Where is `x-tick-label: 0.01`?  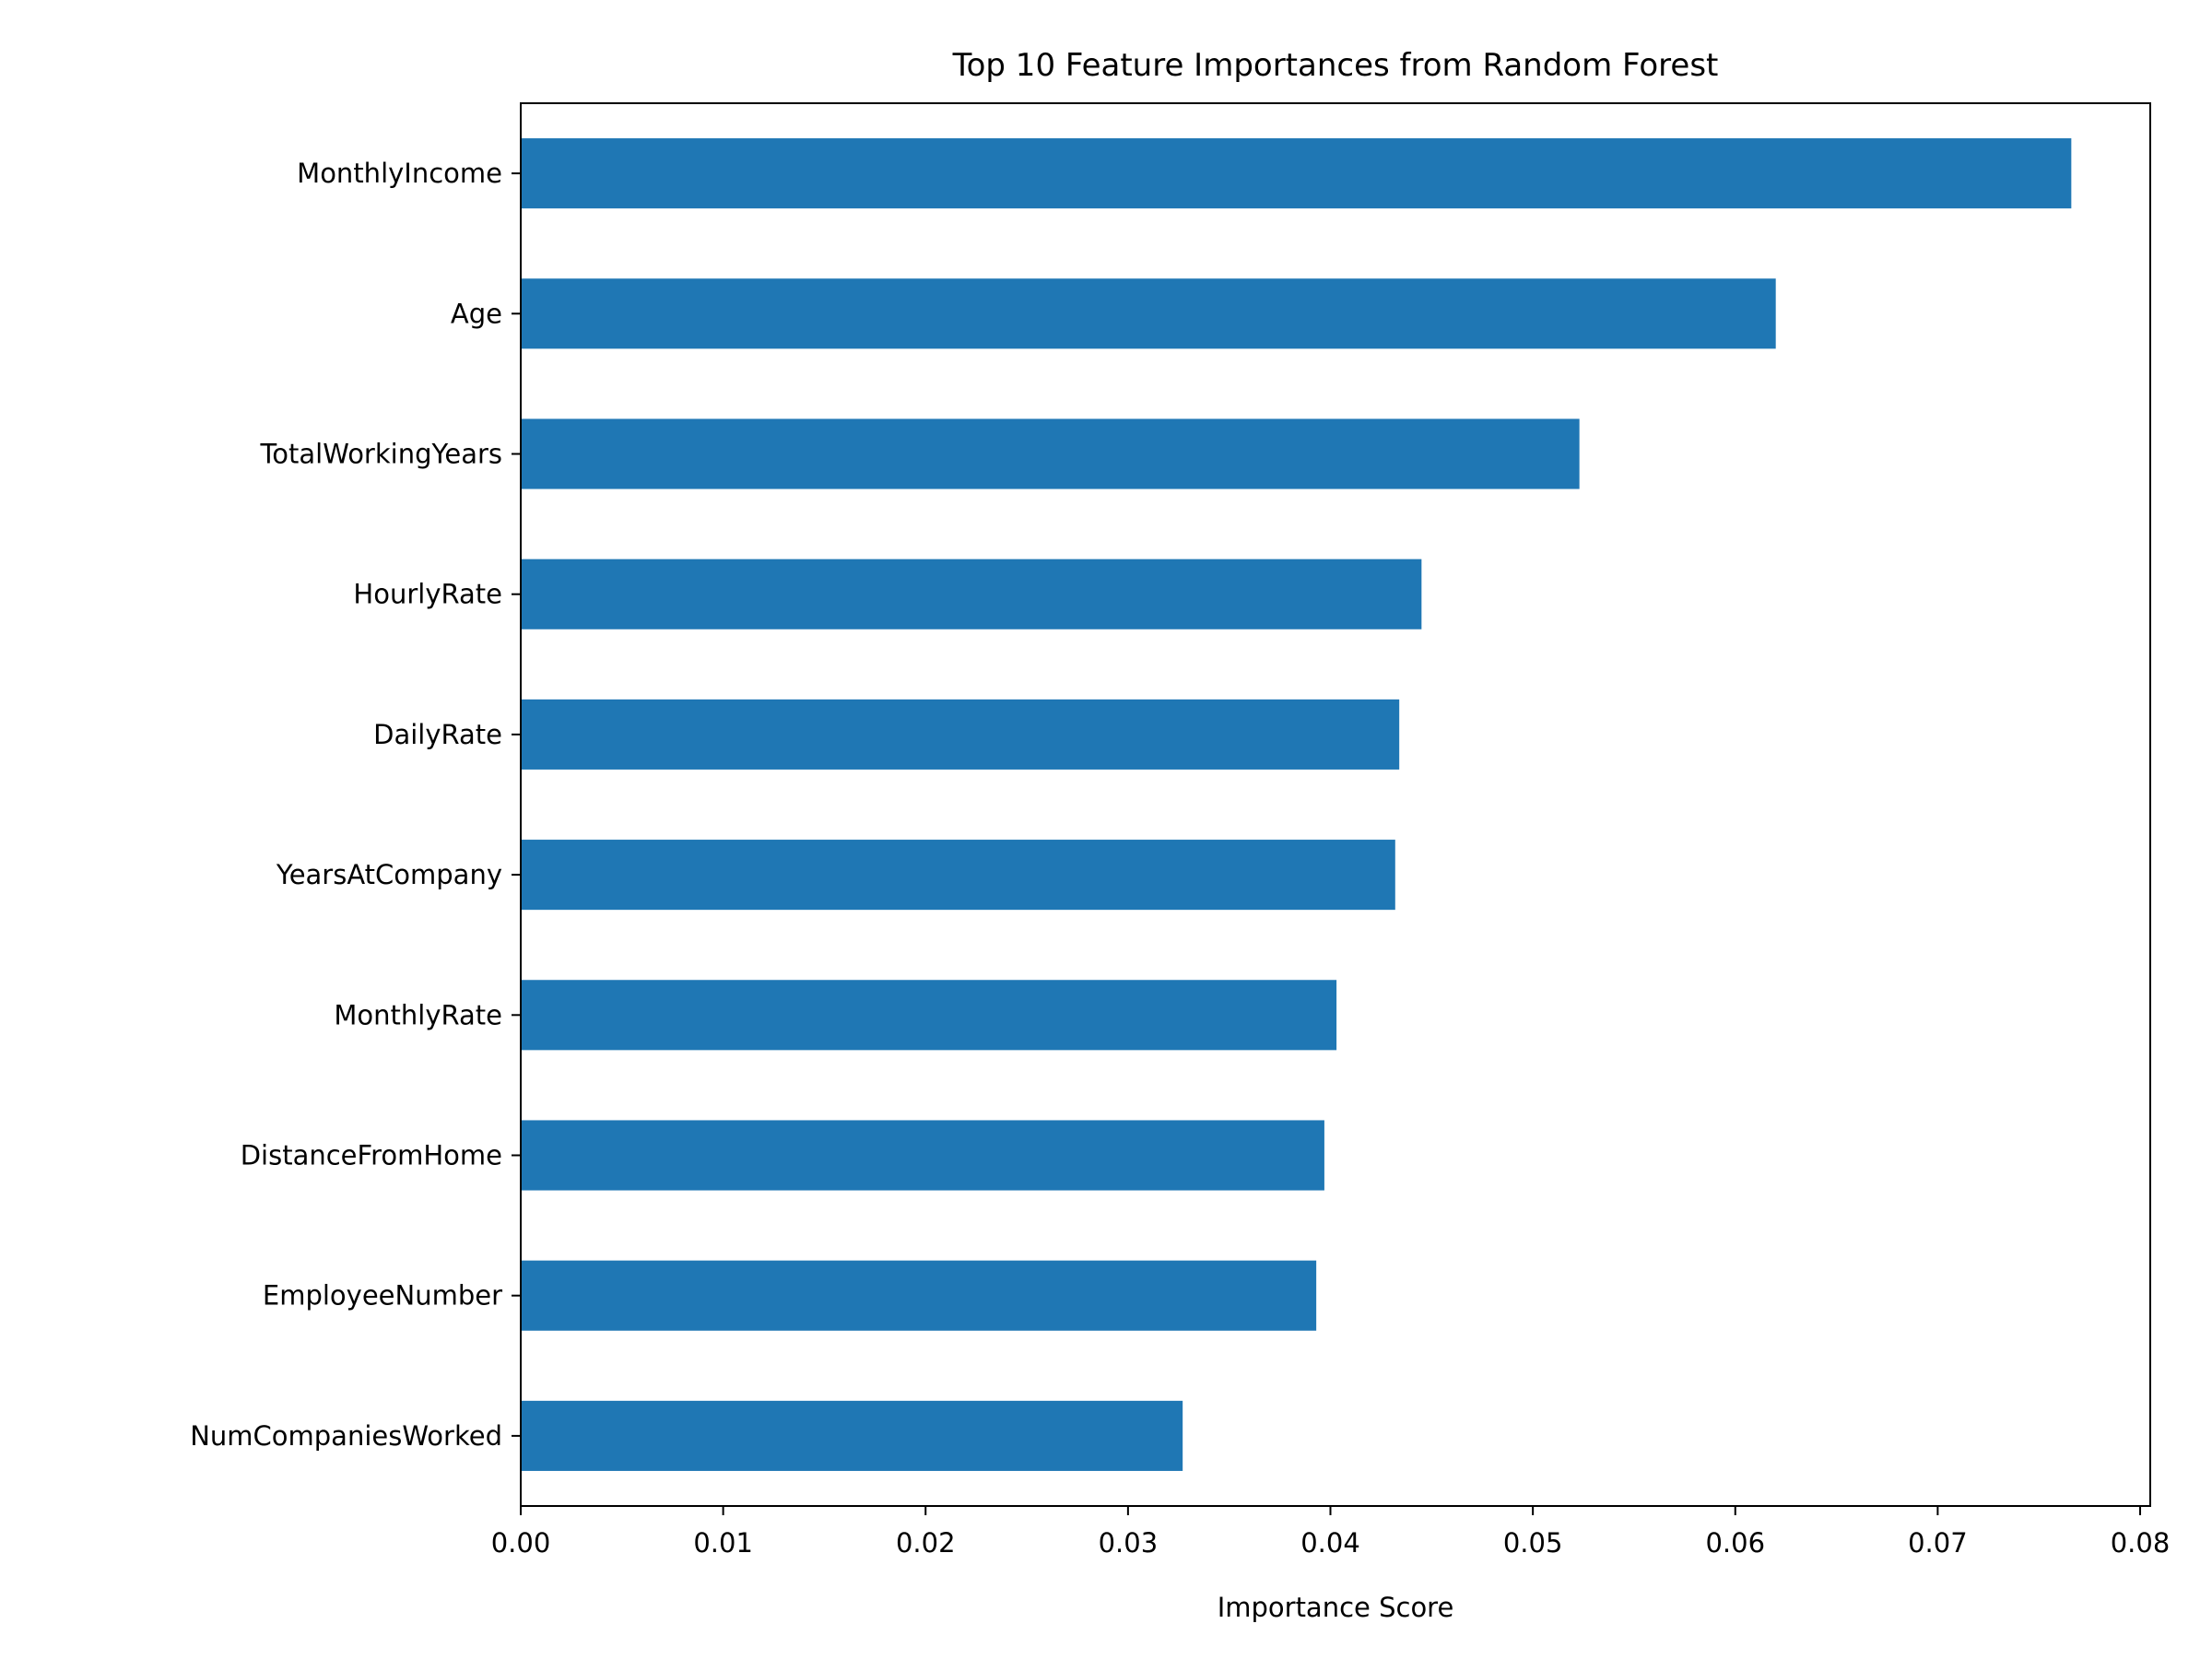
x-tick-label: 0.01 is located at coordinates (723, 1543).